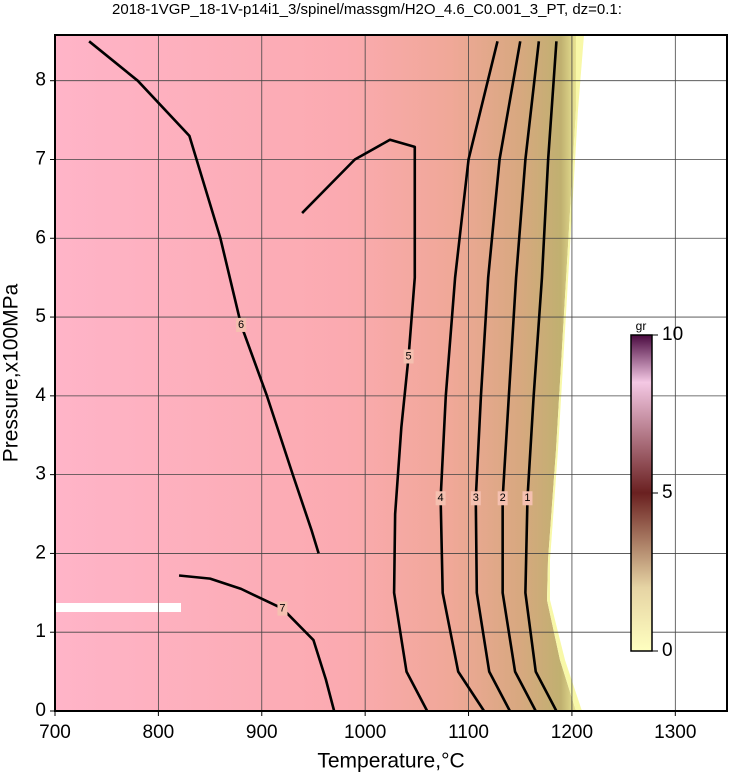  Describe the element at coordinates (390, 761) in the screenshot. I see `x-axis-label: Temperature,°C` at that location.